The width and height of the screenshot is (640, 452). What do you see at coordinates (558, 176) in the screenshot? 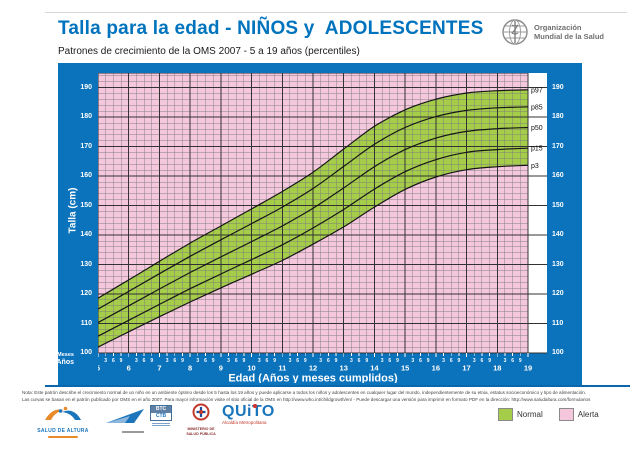
I see `y-tick-label-right: 160` at bounding box center [558, 176].